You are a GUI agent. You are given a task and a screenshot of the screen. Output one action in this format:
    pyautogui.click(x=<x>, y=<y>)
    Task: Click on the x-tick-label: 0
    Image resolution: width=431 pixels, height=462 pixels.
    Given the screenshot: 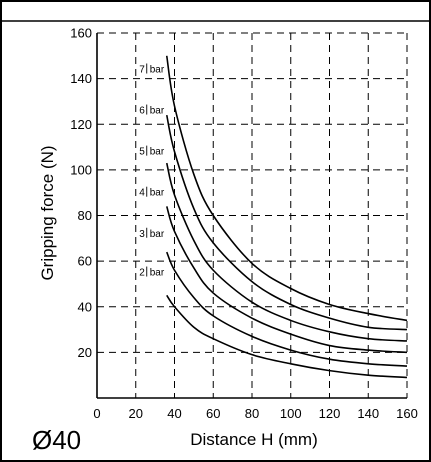 What is the action you would take?
    pyautogui.click(x=96, y=413)
    